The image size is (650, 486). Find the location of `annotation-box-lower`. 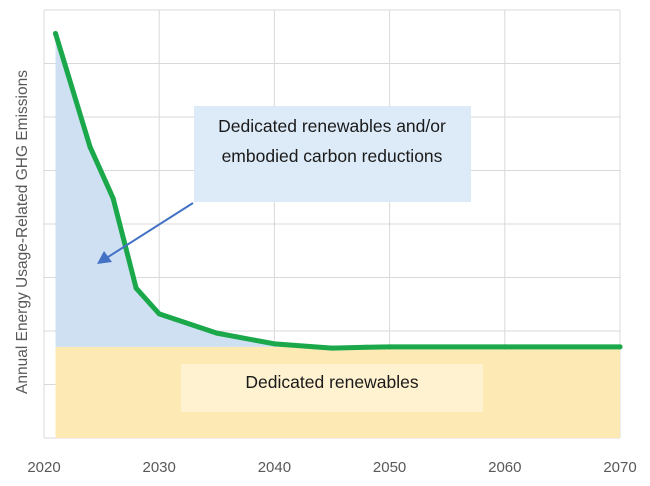

annotation-box-lower is located at coordinates (332, 388).